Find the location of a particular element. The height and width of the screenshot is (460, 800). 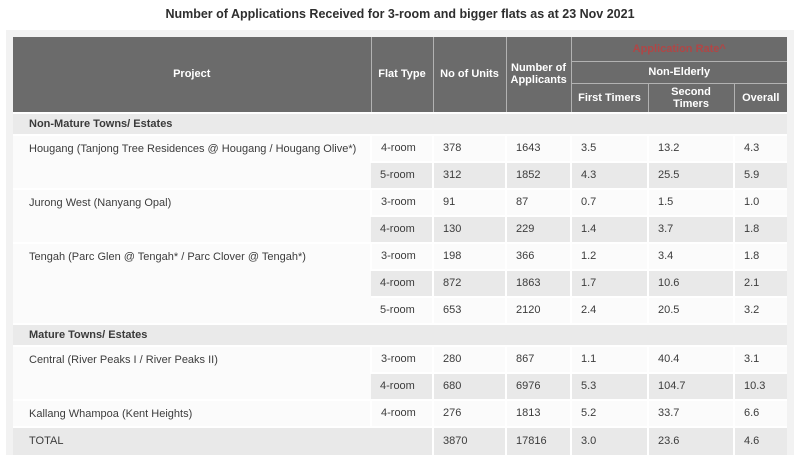

rate-first-timers-cell: 1.1 is located at coordinates (609, 358).